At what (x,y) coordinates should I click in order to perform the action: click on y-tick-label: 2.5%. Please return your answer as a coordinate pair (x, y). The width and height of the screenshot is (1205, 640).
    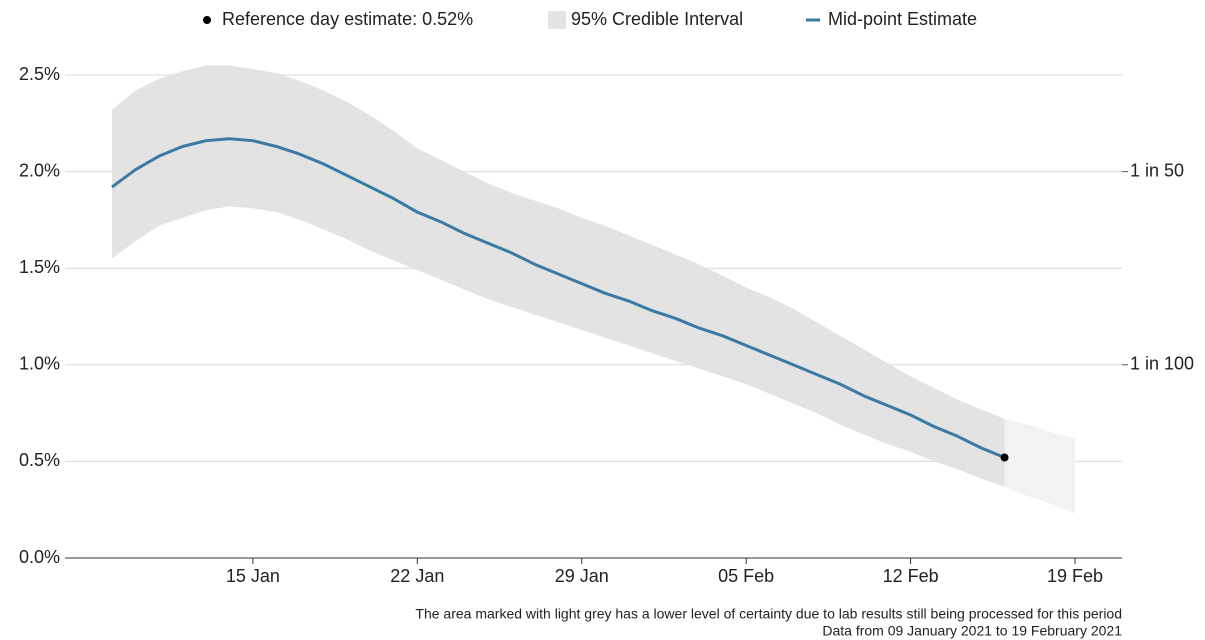
    Looking at the image, I should click on (39, 74).